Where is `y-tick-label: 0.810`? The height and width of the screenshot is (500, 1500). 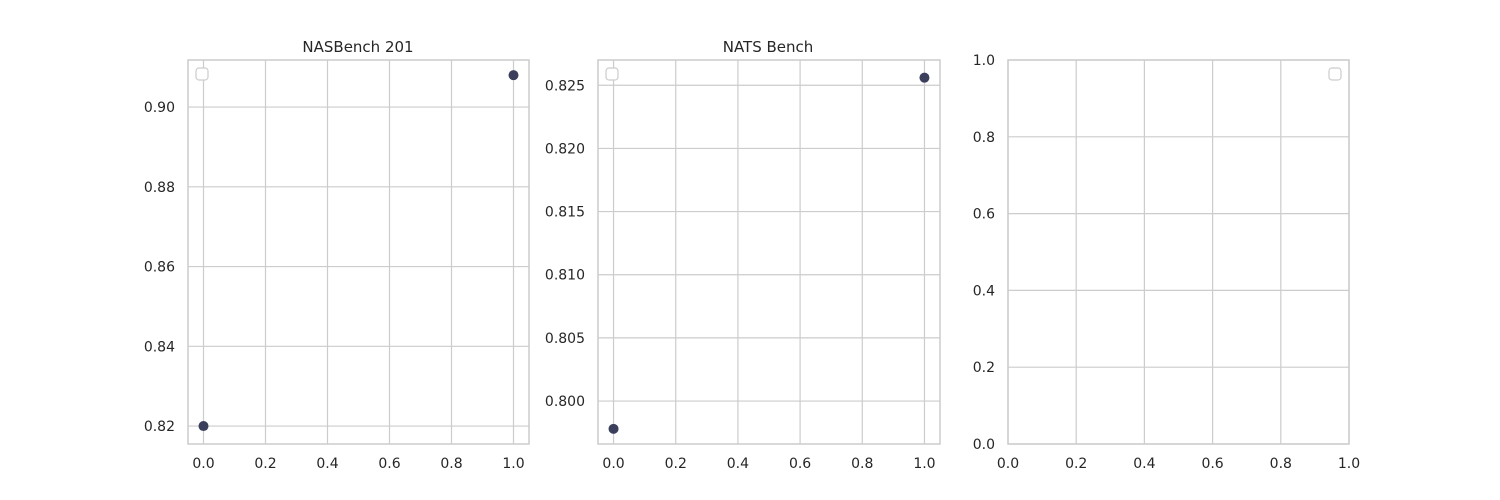
y-tick-label: 0.810 is located at coordinates (565, 276).